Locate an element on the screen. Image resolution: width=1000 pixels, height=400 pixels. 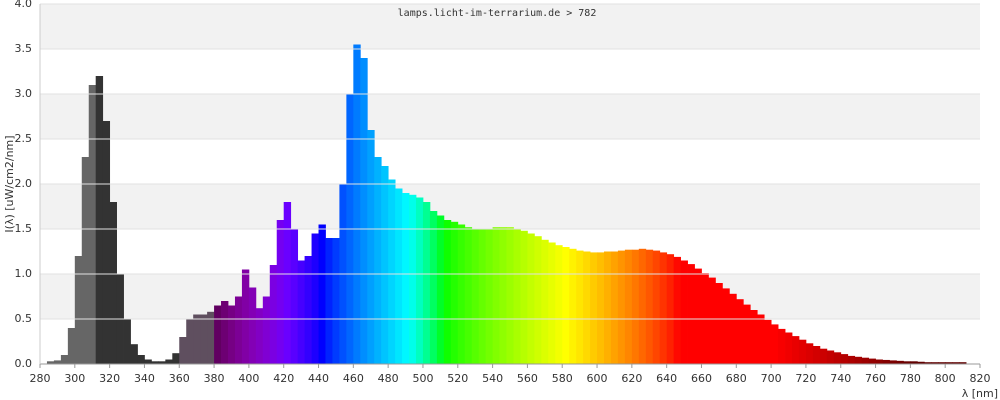
x-tick-label: 660 is located at coordinates (701, 378).